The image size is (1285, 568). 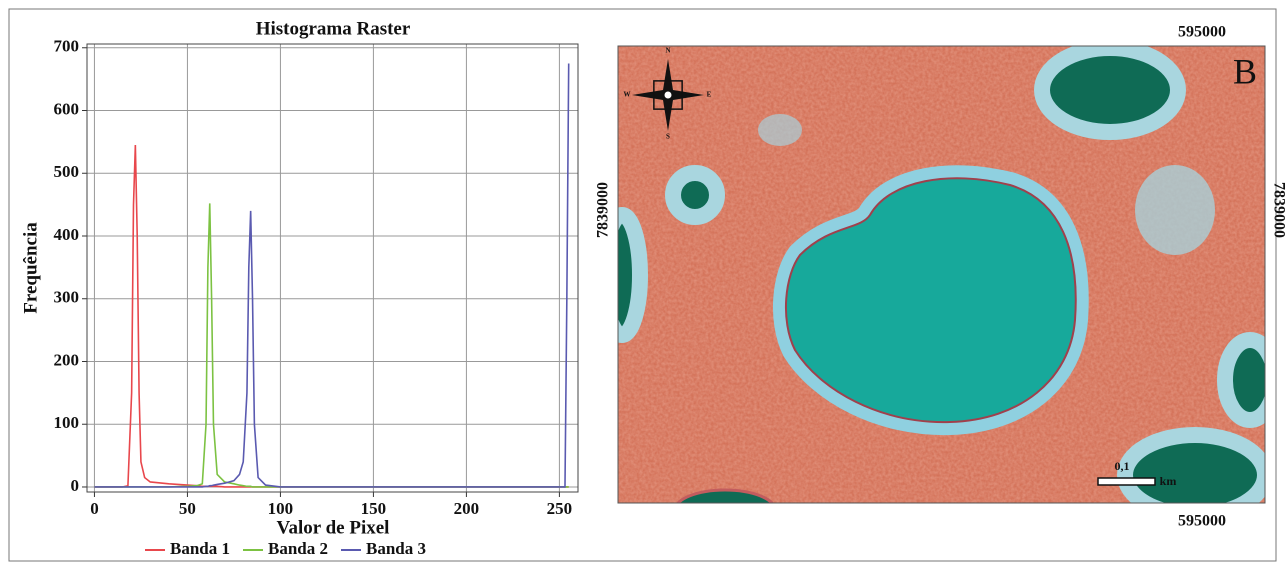 What do you see at coordinates (1126, 481) in the screenshot?
I see `scale-bar` at bounding box center [1126, 481].